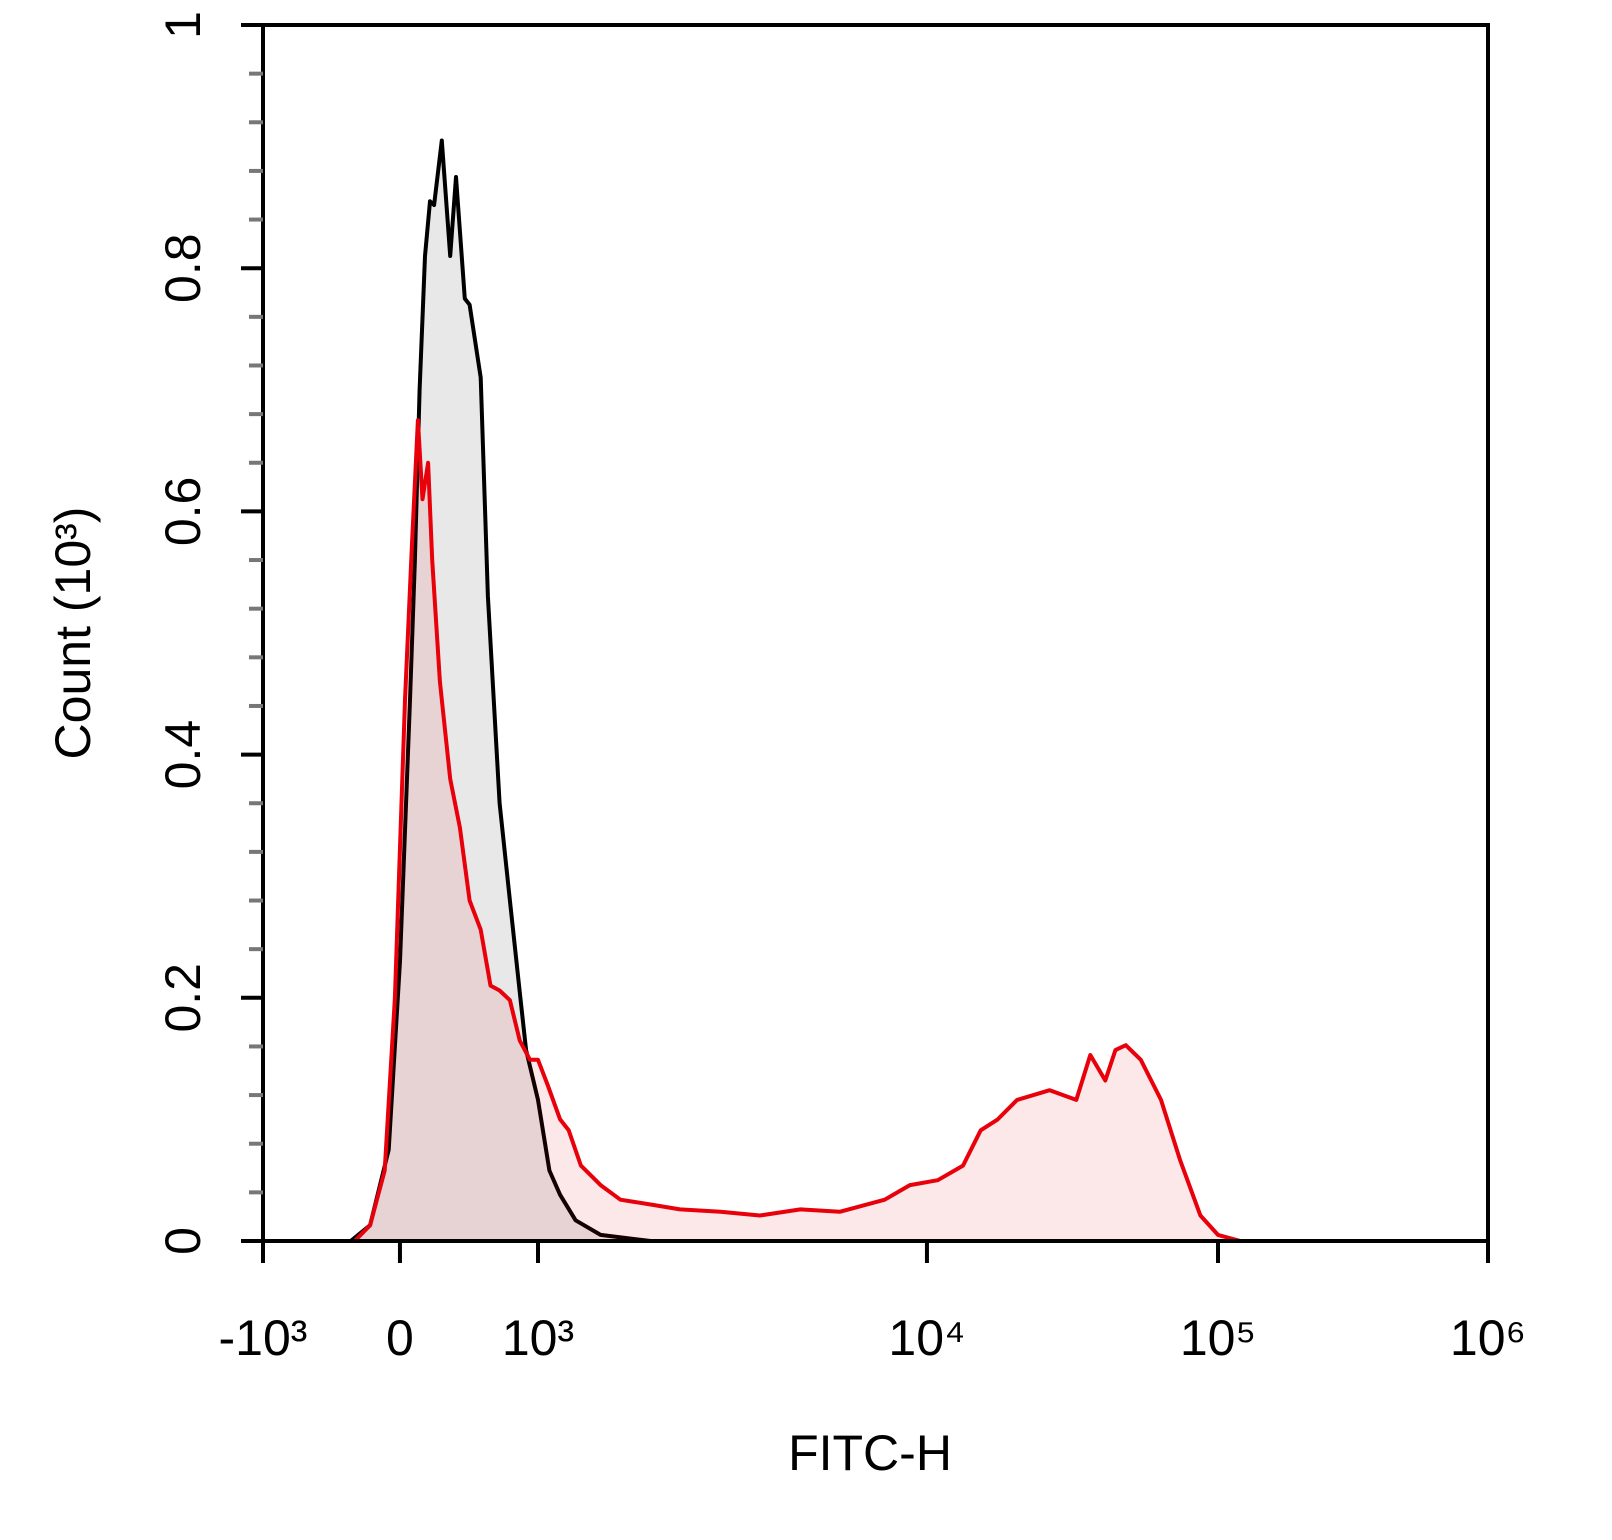  What do you see at coordinates (183, 512) in the screenshot?
I see `y-tick-label: 0.6` at bounding box center [183, 512].